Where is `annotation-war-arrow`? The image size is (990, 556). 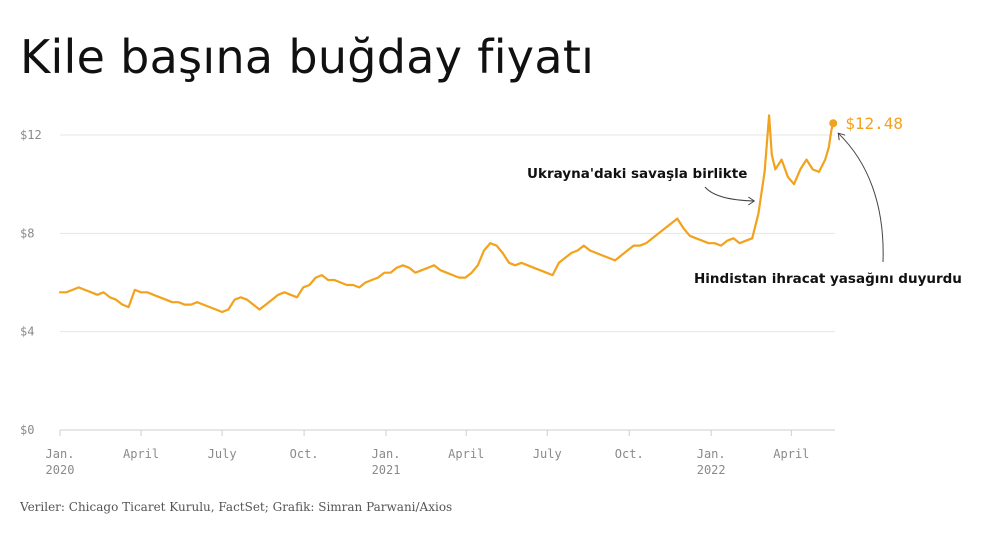 annotation-war-arrow is located at coordinates (729, 194).